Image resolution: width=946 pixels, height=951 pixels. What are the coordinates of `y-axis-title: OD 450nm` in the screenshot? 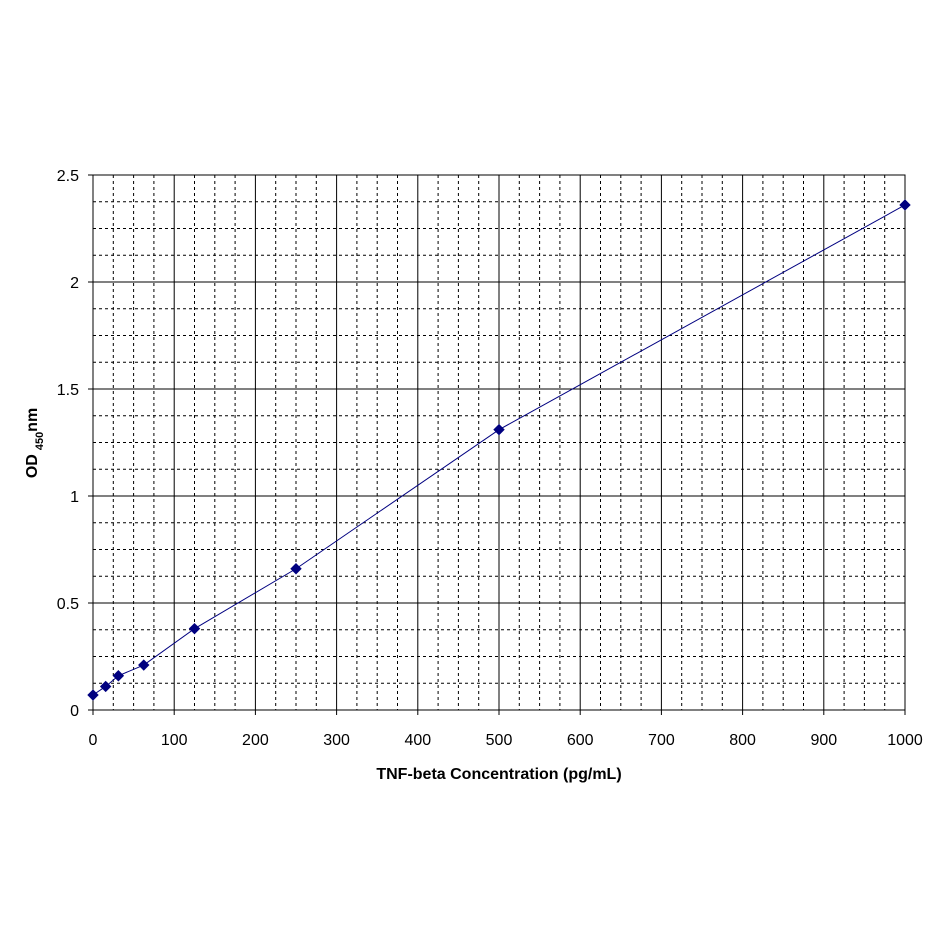 It's located at (35, 443).